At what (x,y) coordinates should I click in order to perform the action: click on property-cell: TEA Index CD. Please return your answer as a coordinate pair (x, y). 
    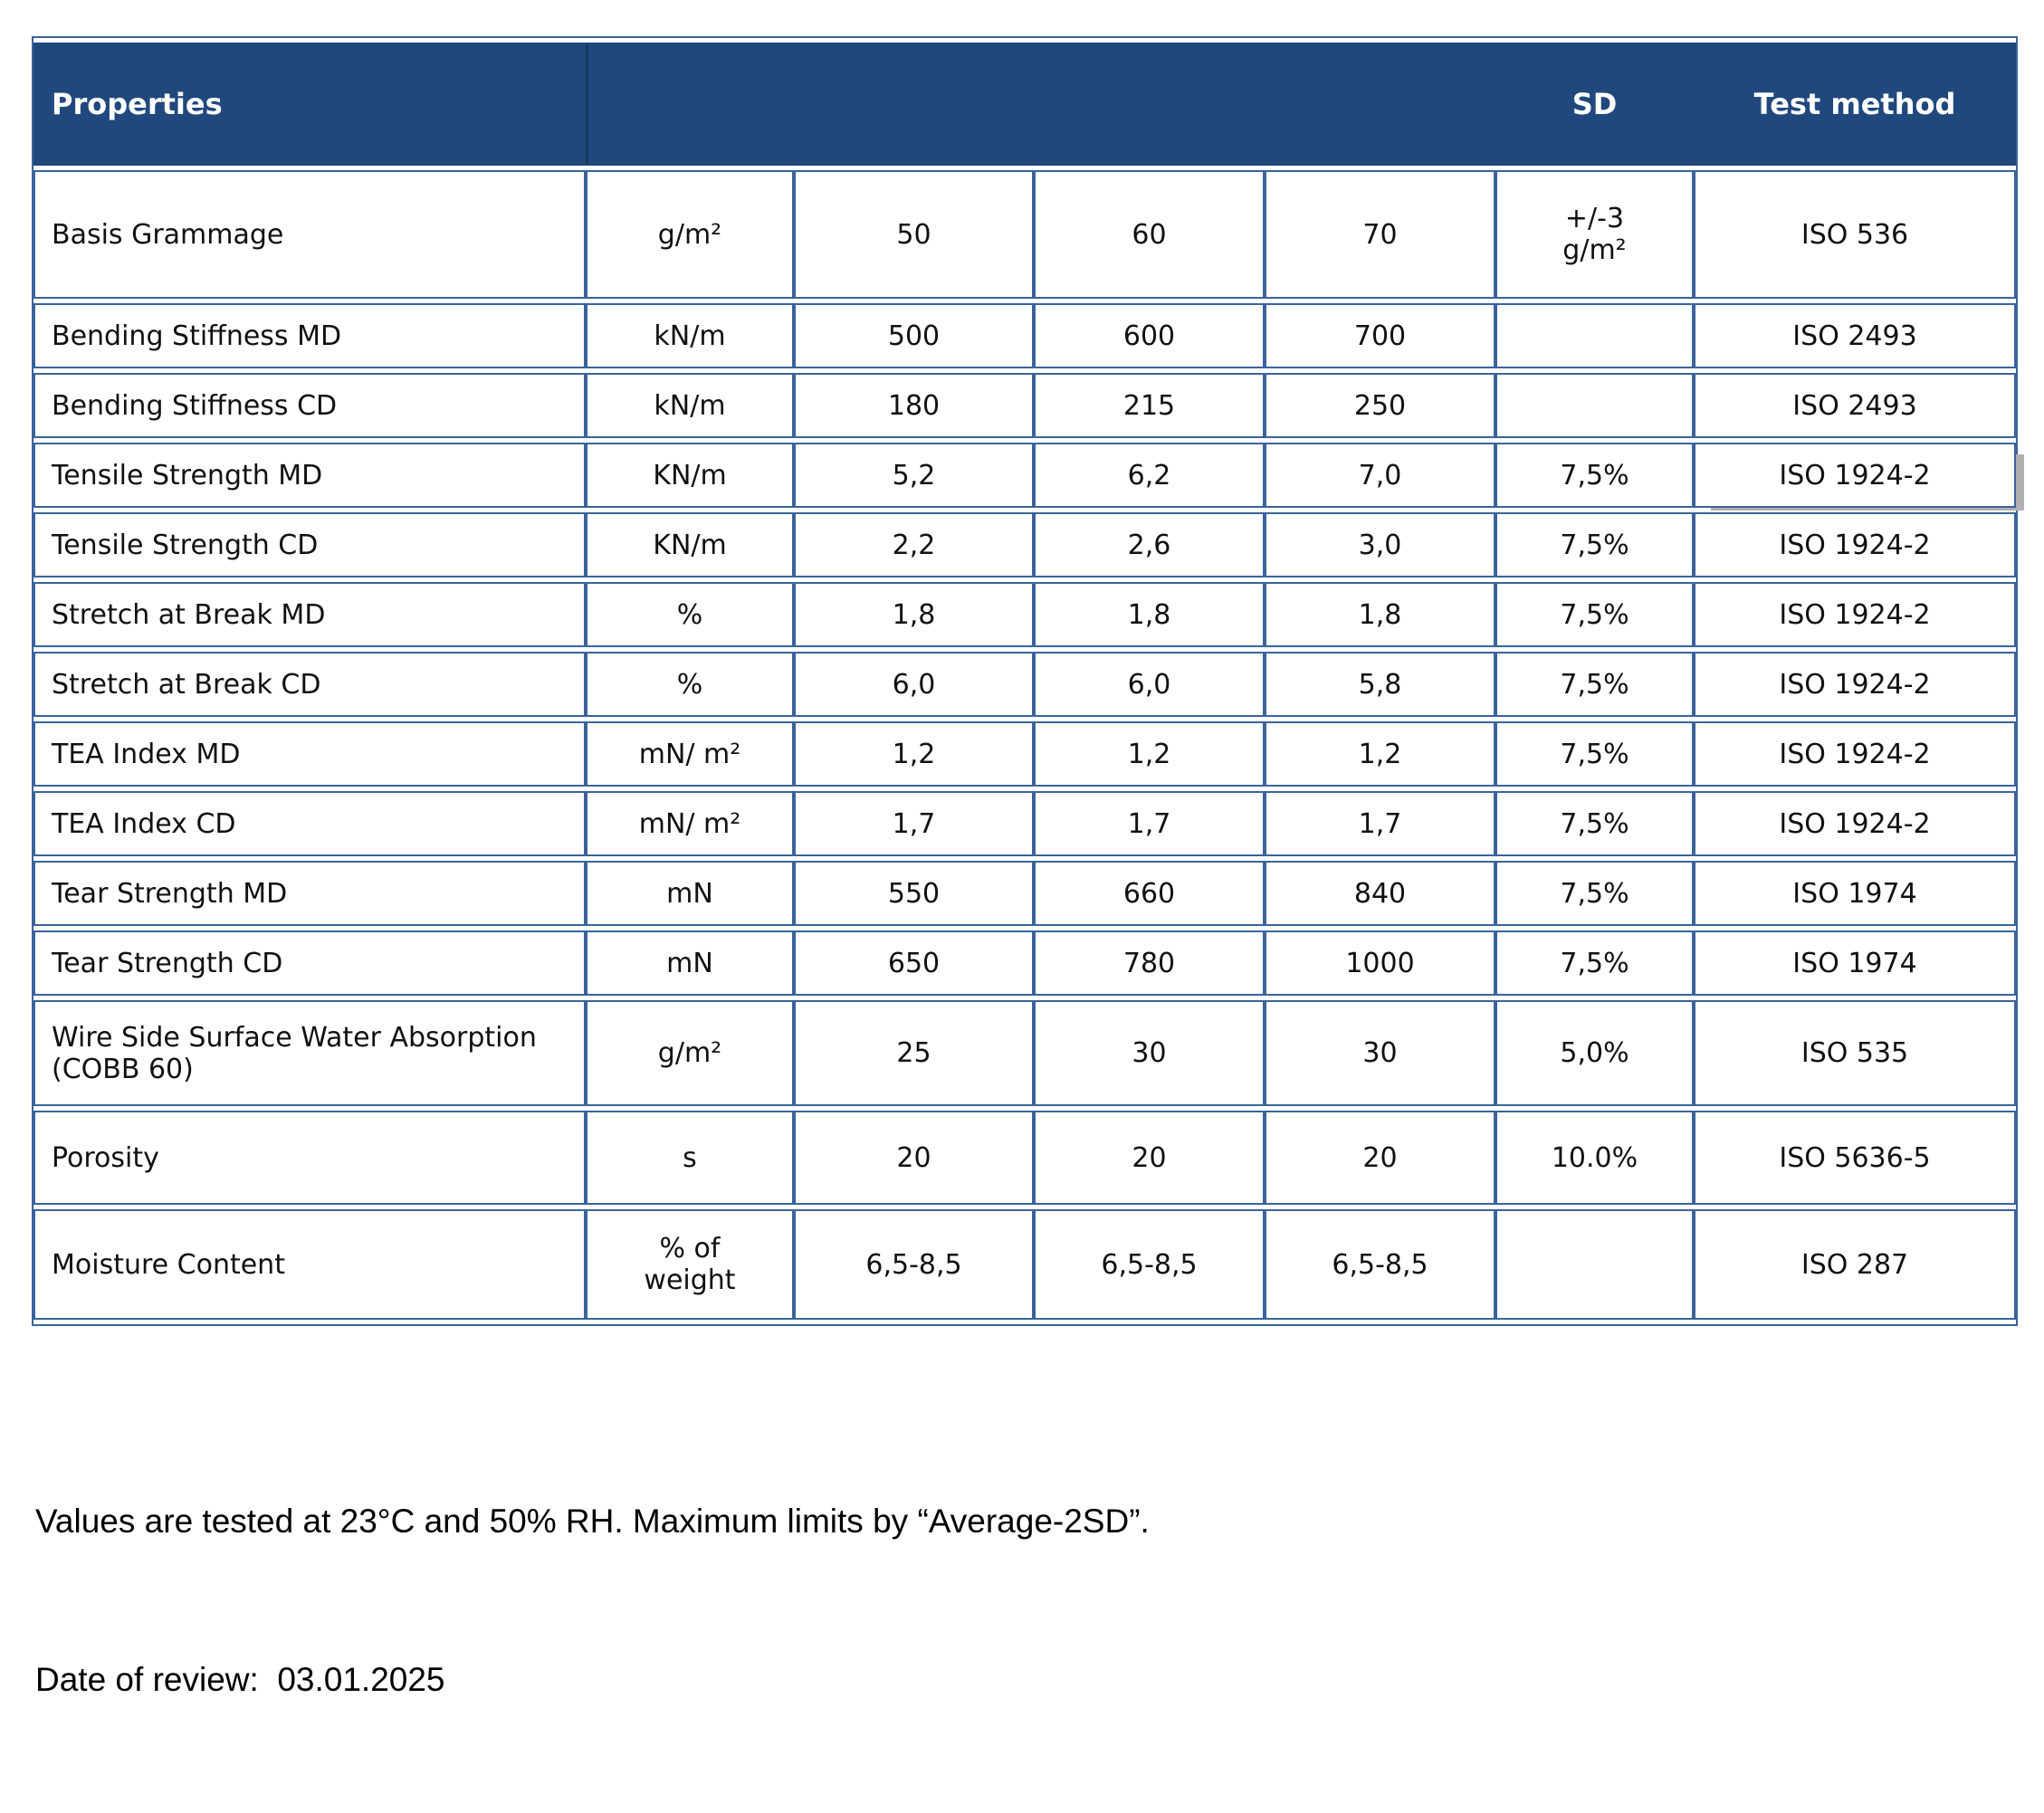
    Looking at the image, I should click on (309, 823).